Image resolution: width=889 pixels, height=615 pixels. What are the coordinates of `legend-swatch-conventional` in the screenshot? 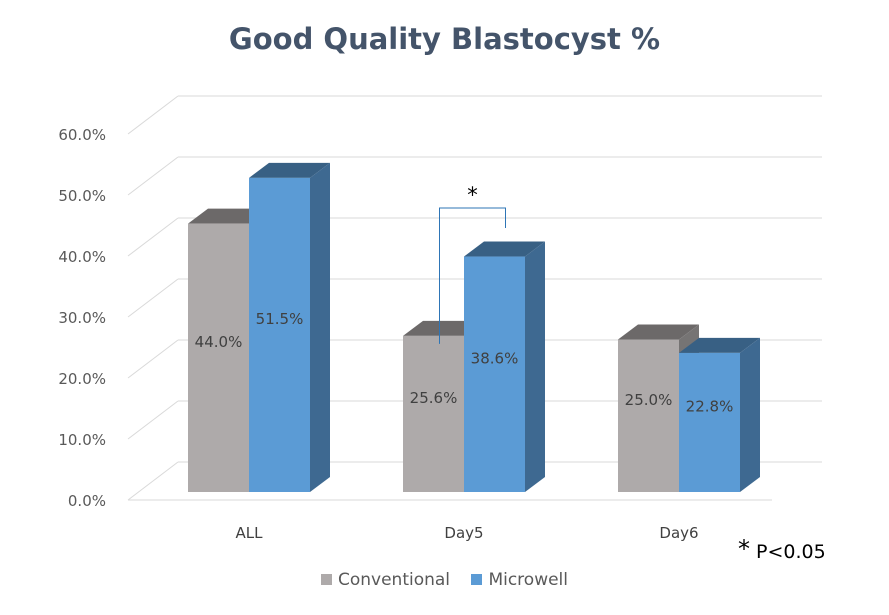 It's located at (326, 579).